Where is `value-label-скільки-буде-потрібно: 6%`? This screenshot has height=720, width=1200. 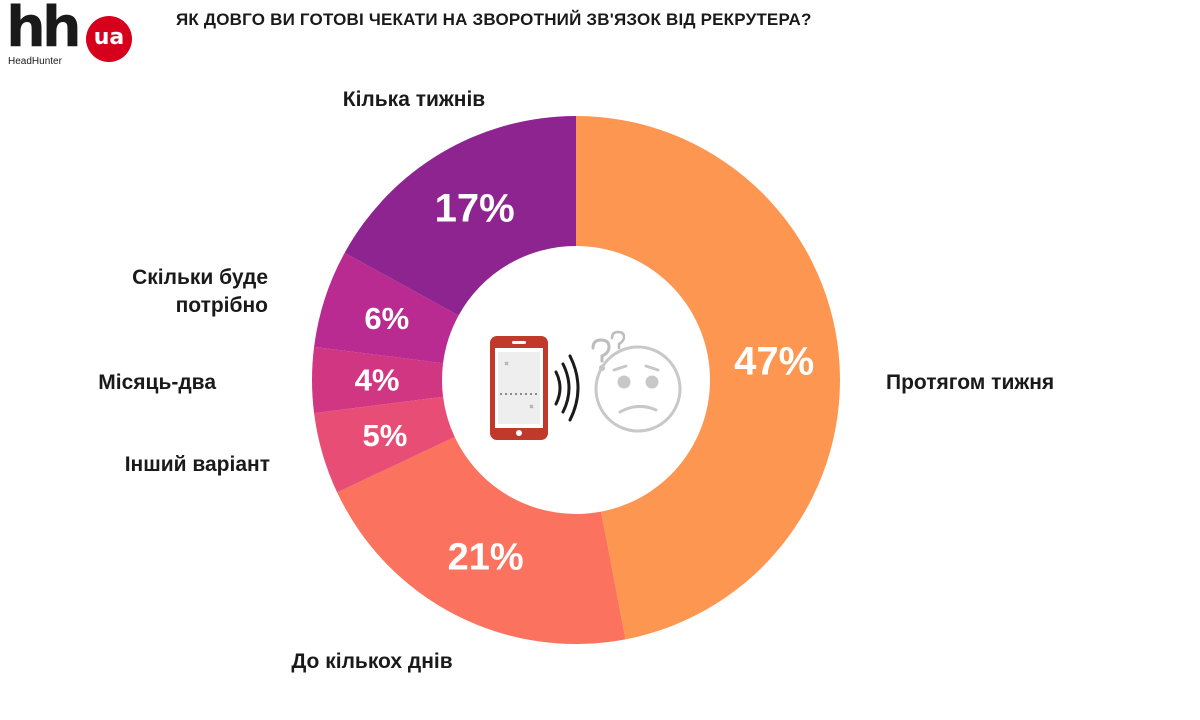 value-label-скільки-буде-потрібно: 6% is located at coordinates (386, 318).